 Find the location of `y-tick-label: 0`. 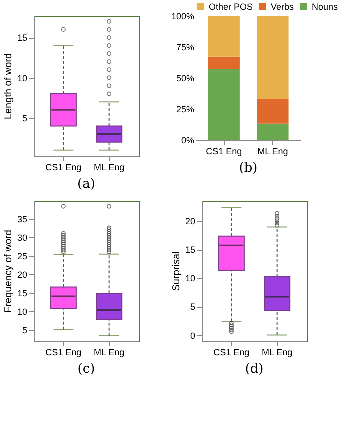

y-tick-label: 0 is located at coordinates (193, 335).